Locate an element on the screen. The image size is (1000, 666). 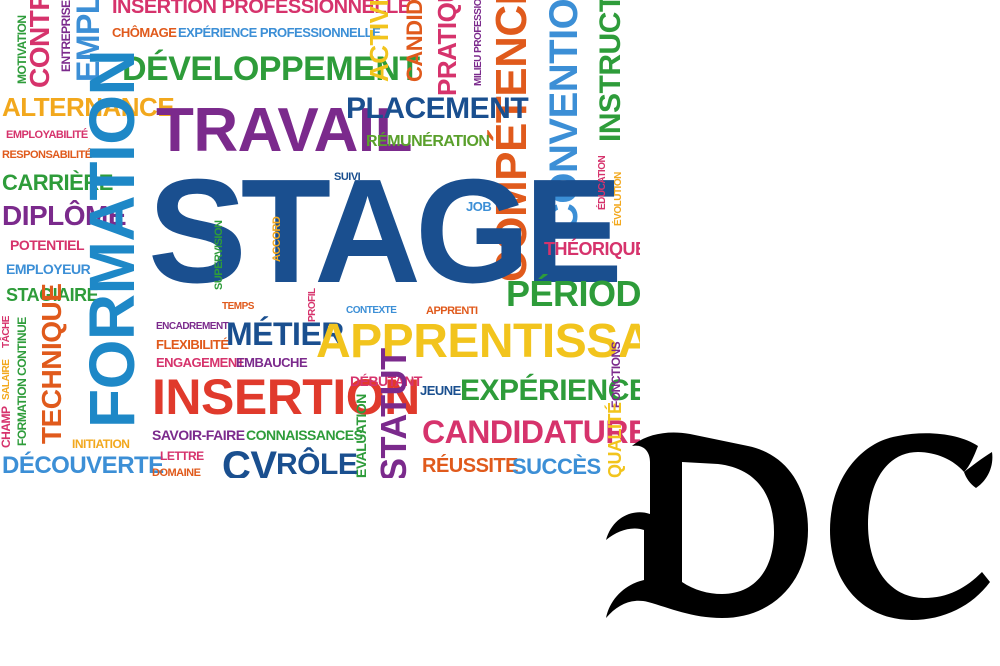
word-employeur: EMPLOYEUR is located at coordinates (48, 269).